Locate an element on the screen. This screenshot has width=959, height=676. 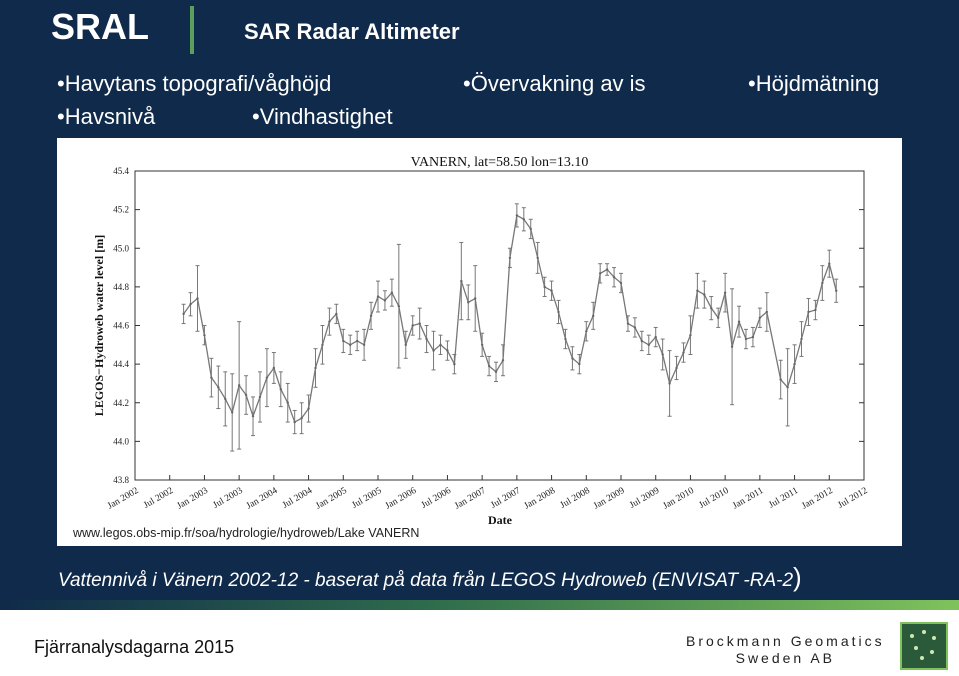
x-tick-label: Jul 2007 is located at coordinates (505, 498).